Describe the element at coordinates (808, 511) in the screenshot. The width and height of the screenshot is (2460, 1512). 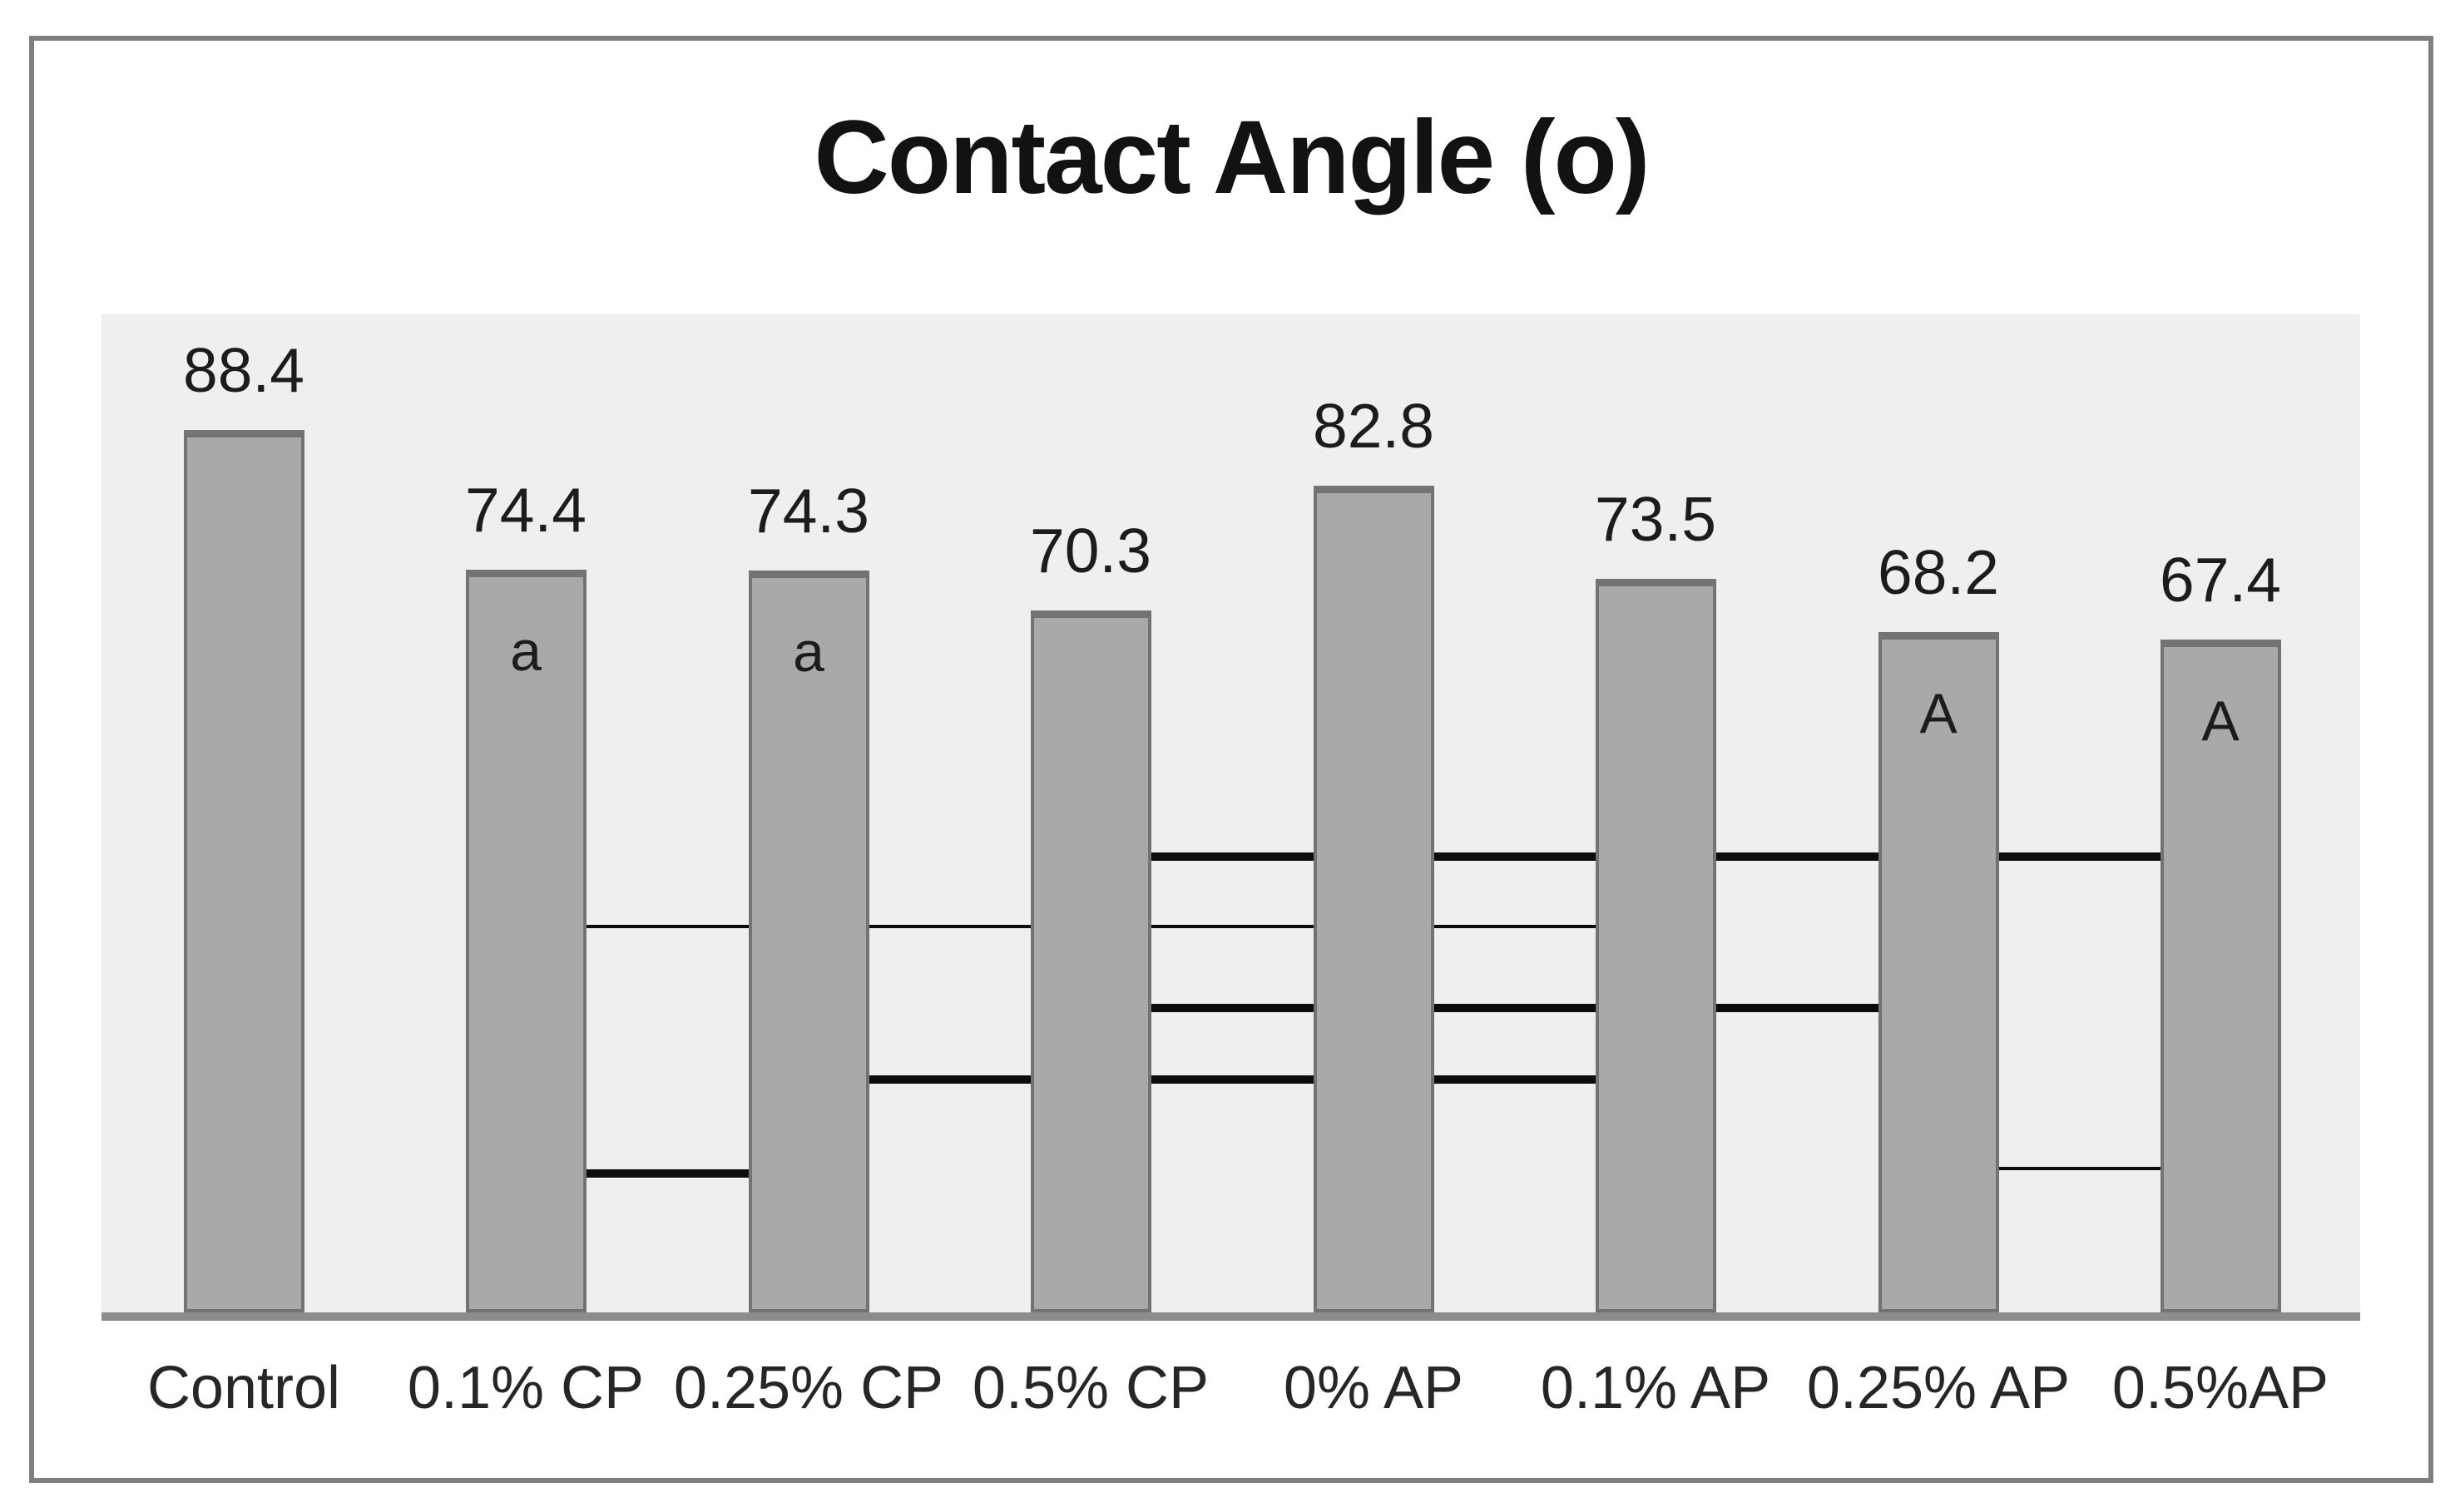
I see `bar-value-label: 74.3` at that location.